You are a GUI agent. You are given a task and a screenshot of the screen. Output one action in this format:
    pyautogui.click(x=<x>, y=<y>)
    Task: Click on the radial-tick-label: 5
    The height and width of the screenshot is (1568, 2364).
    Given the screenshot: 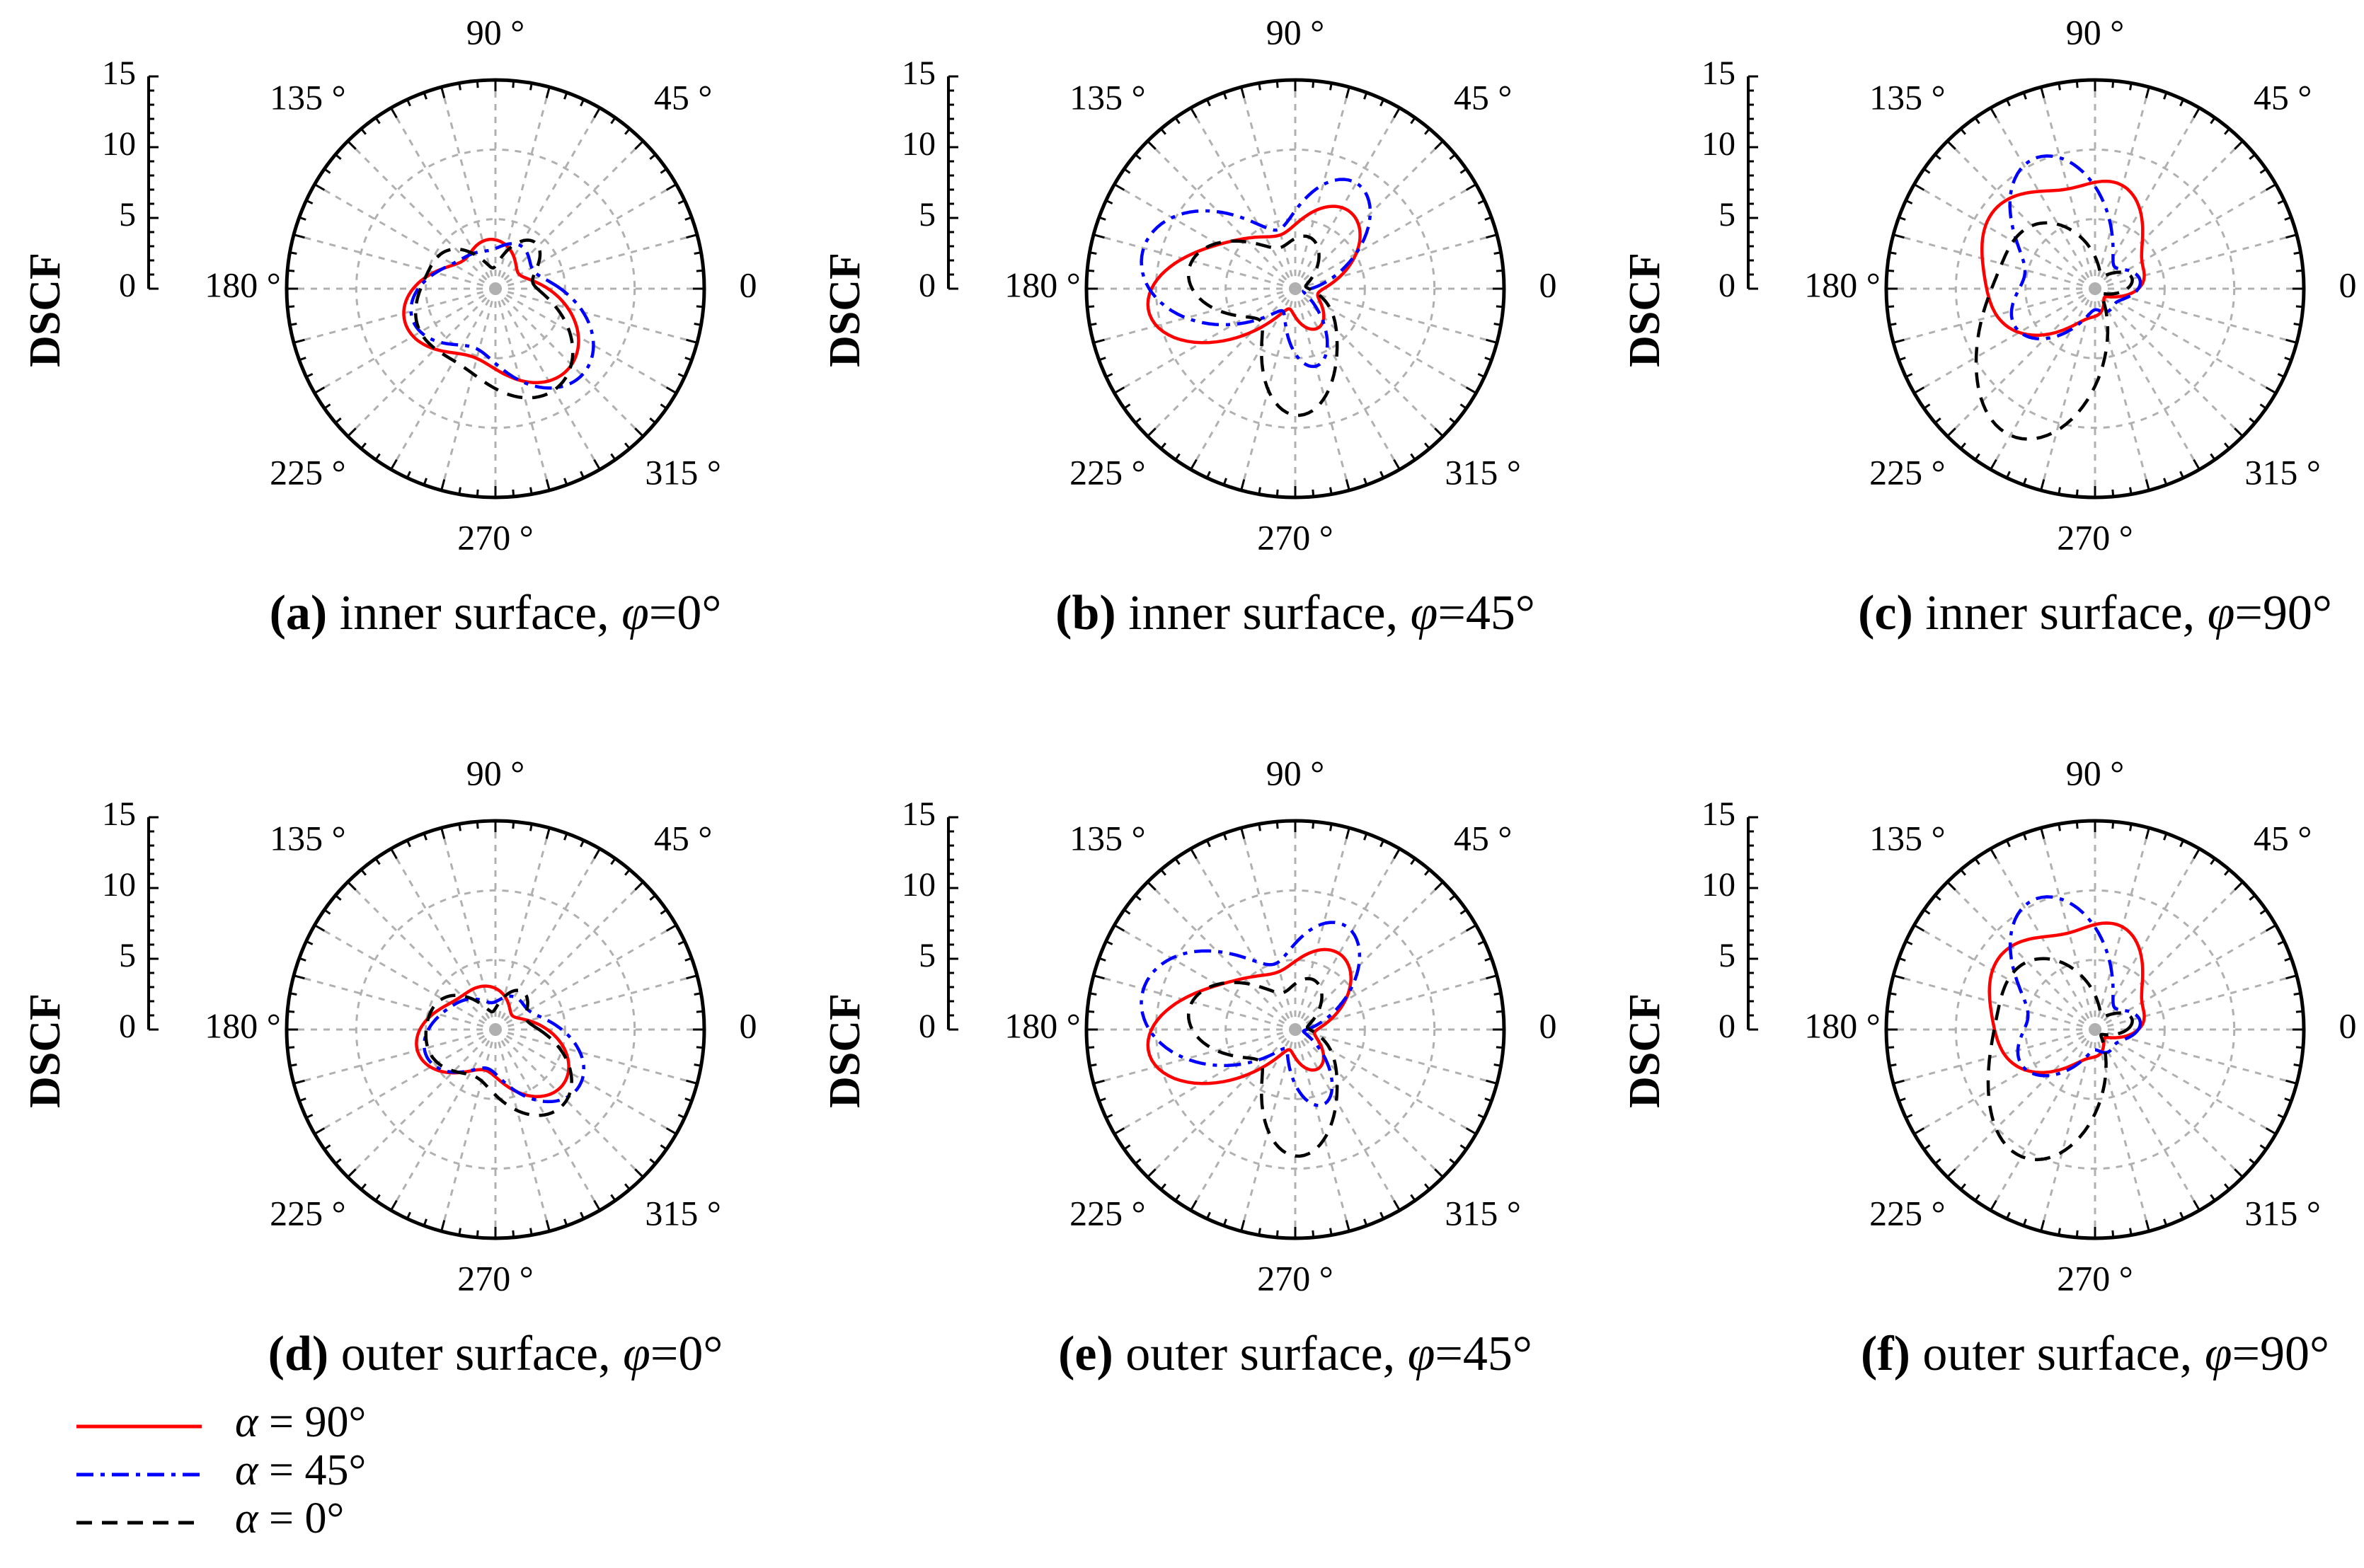 What is the action you would take?
    pyautogui.click(x=928, y=215)
    